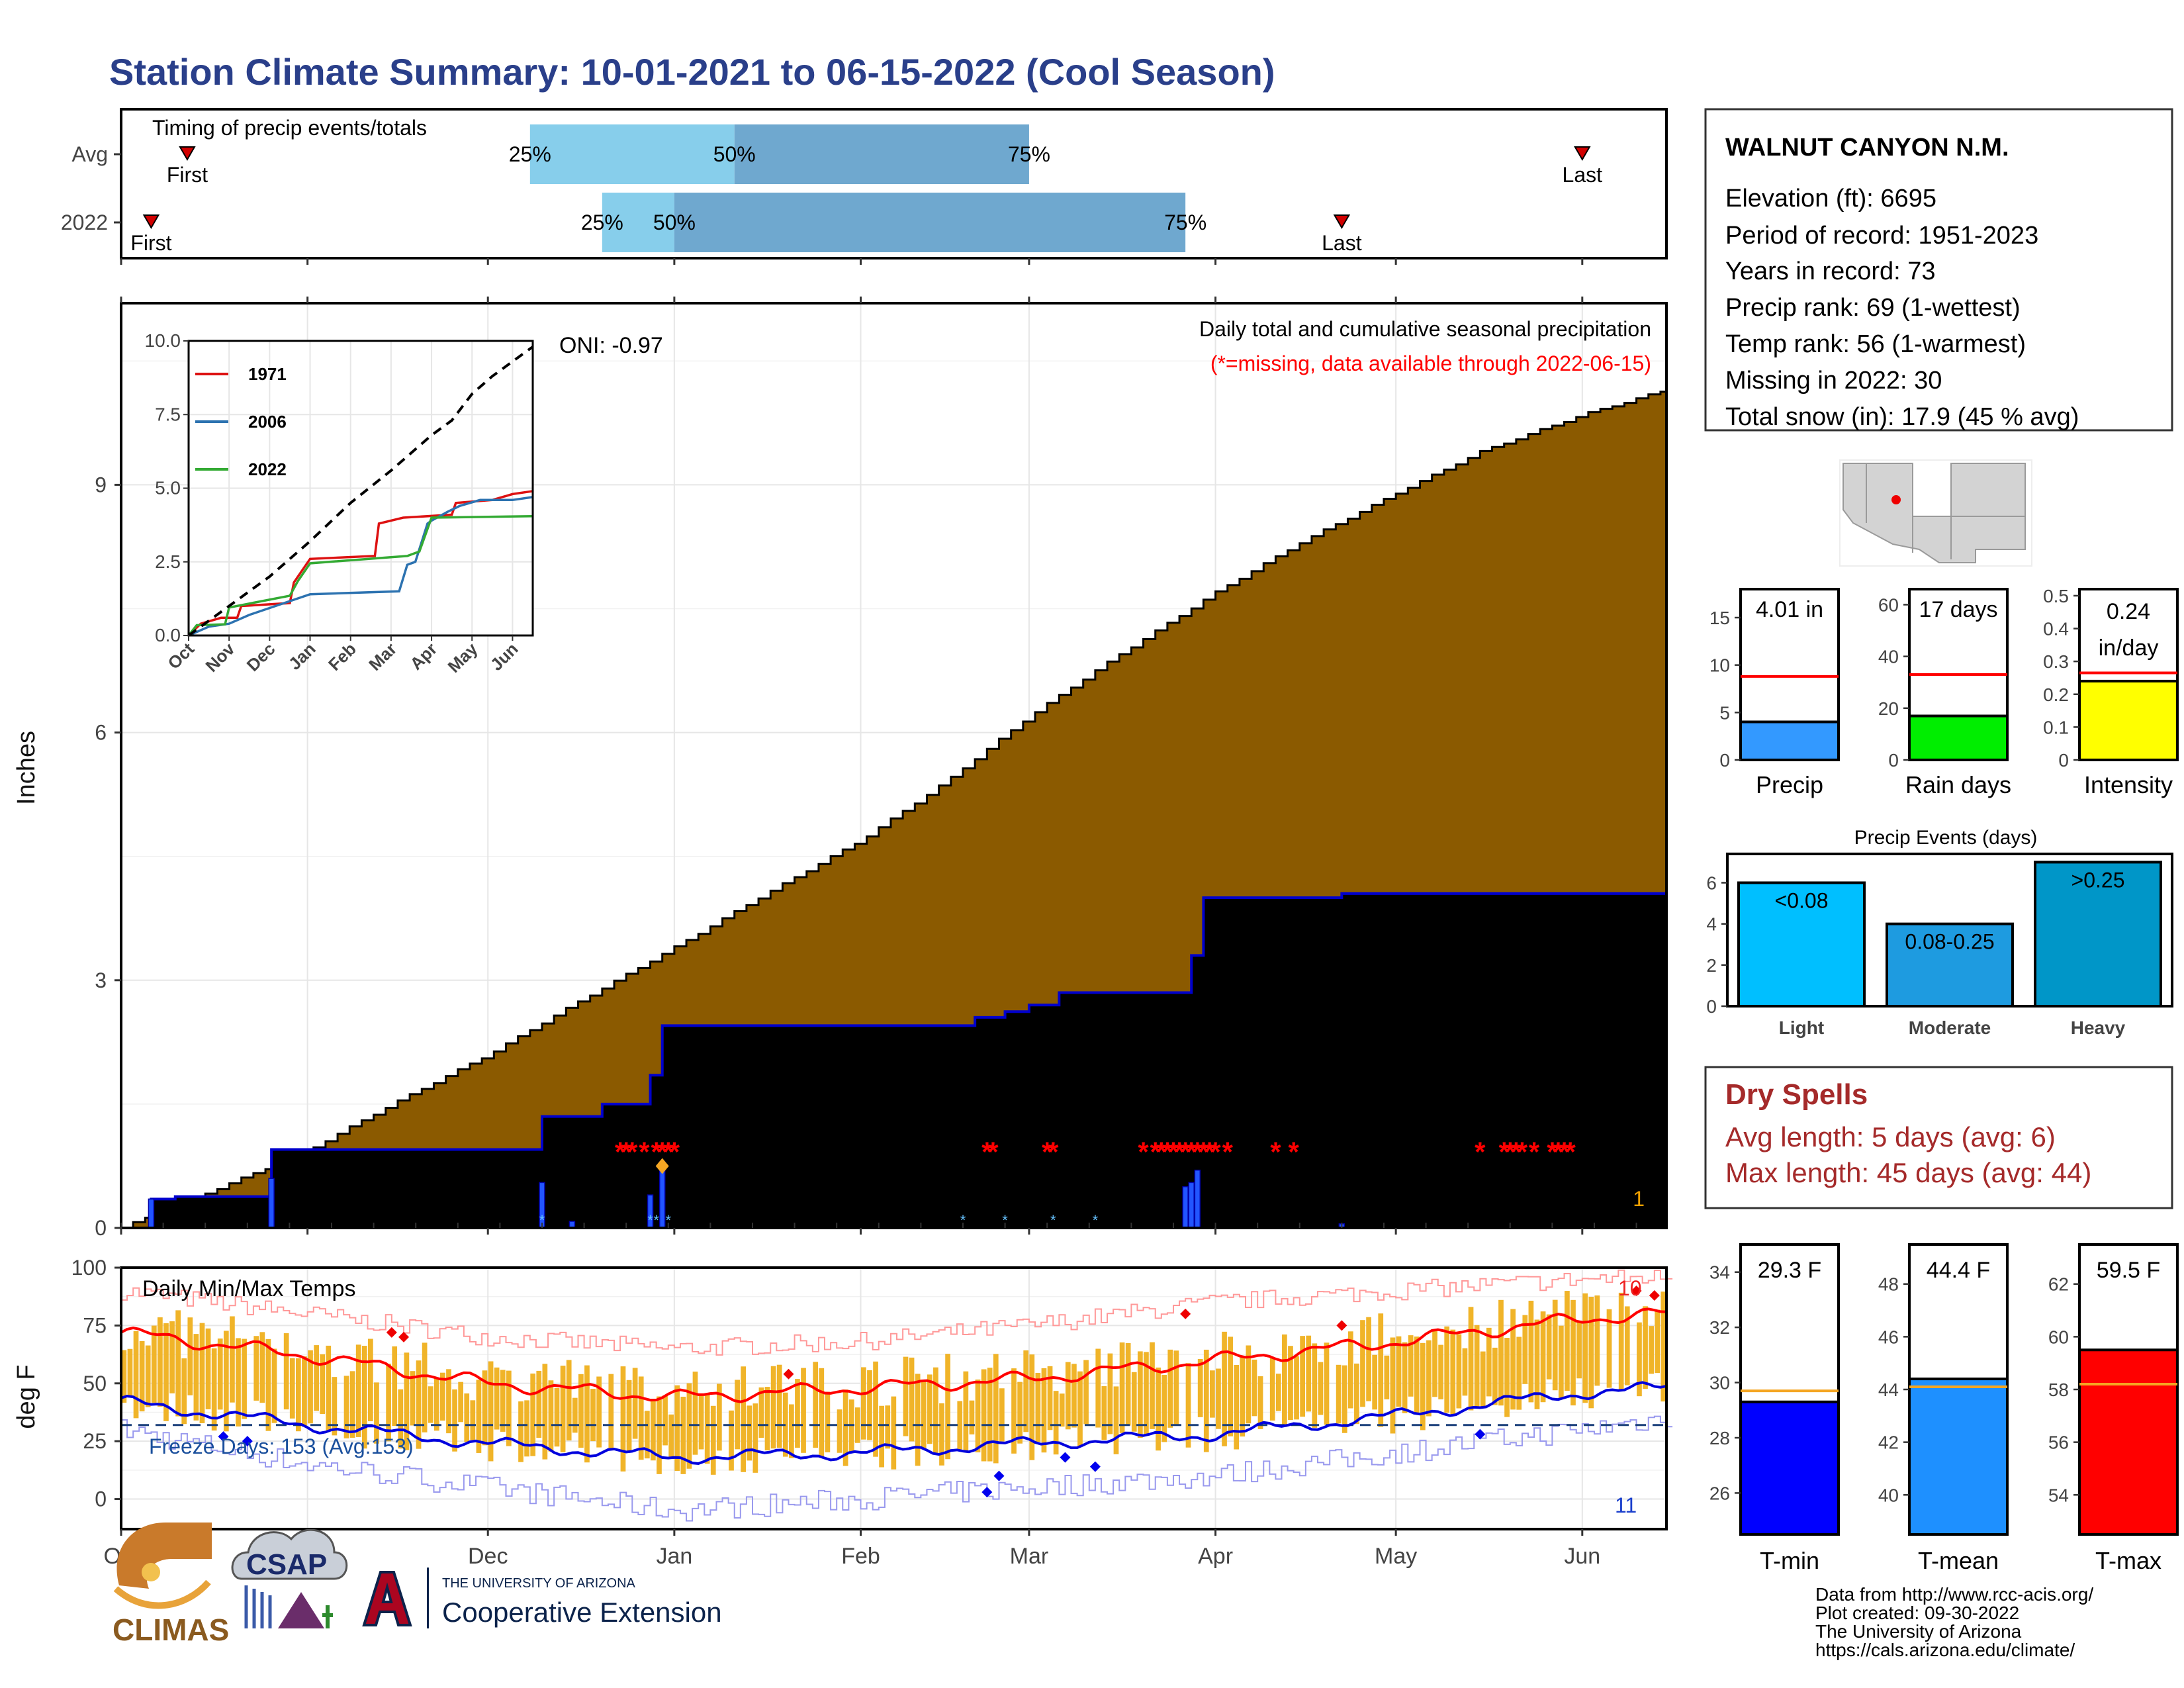  Describe the element at coordinates (387, 1598) in the screenshot. I see `ua-a-letter` at that location.